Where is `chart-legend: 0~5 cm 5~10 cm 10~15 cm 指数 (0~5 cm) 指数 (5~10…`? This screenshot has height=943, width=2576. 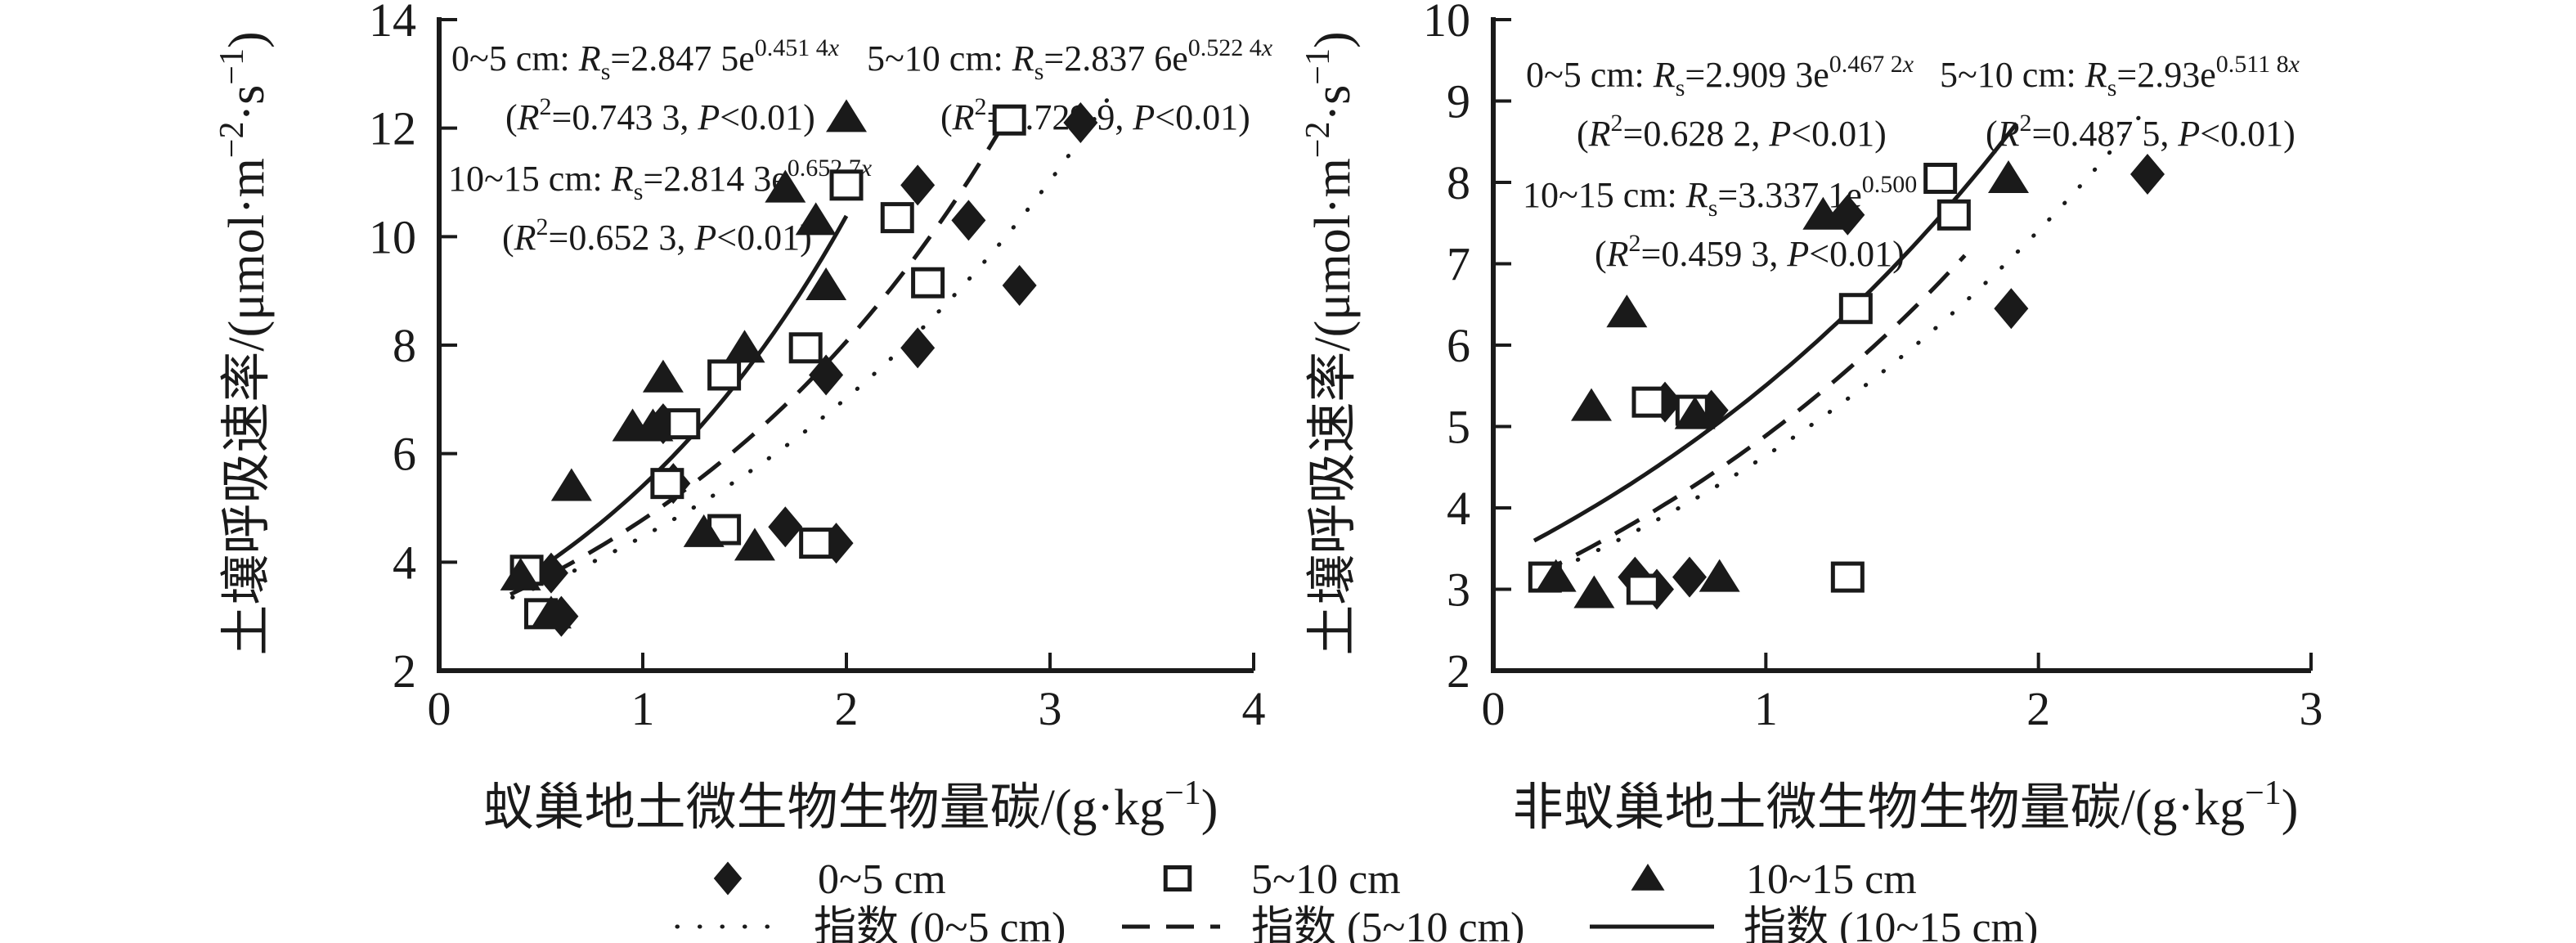
chart-legend: 0~5 cm 5~10 cm 10~15 cm 指数 (0~5 cm) 指数 (5~10… is located at coordinates (1356, 899).